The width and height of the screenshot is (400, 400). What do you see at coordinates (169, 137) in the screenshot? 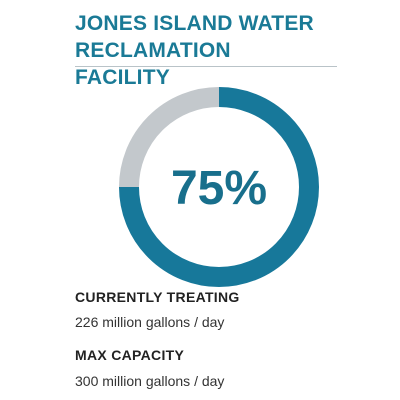
I see `donut-segment` at bounding box center [169, 137].